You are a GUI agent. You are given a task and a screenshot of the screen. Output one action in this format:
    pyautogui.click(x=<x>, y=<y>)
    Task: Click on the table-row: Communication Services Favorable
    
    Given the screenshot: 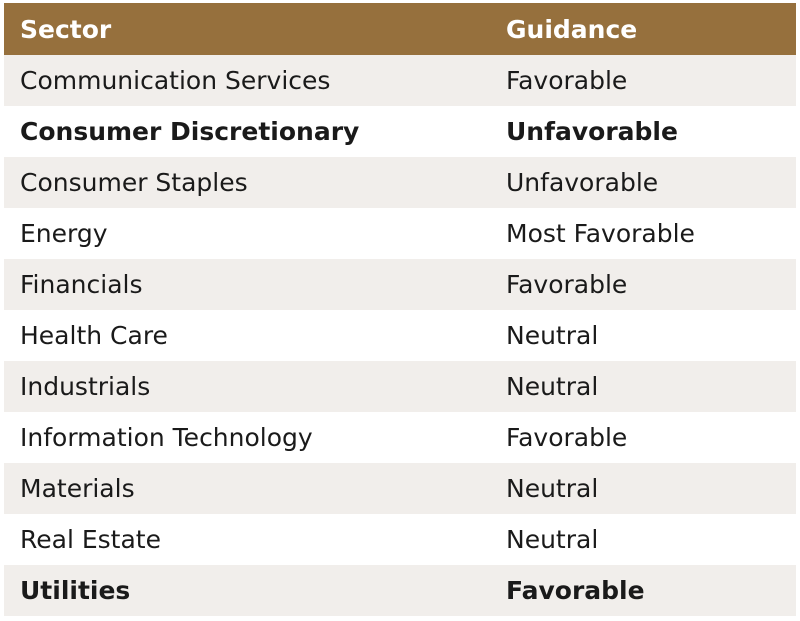 What is the action you would take?
    pyautogui.click(x=400, y=80)
    